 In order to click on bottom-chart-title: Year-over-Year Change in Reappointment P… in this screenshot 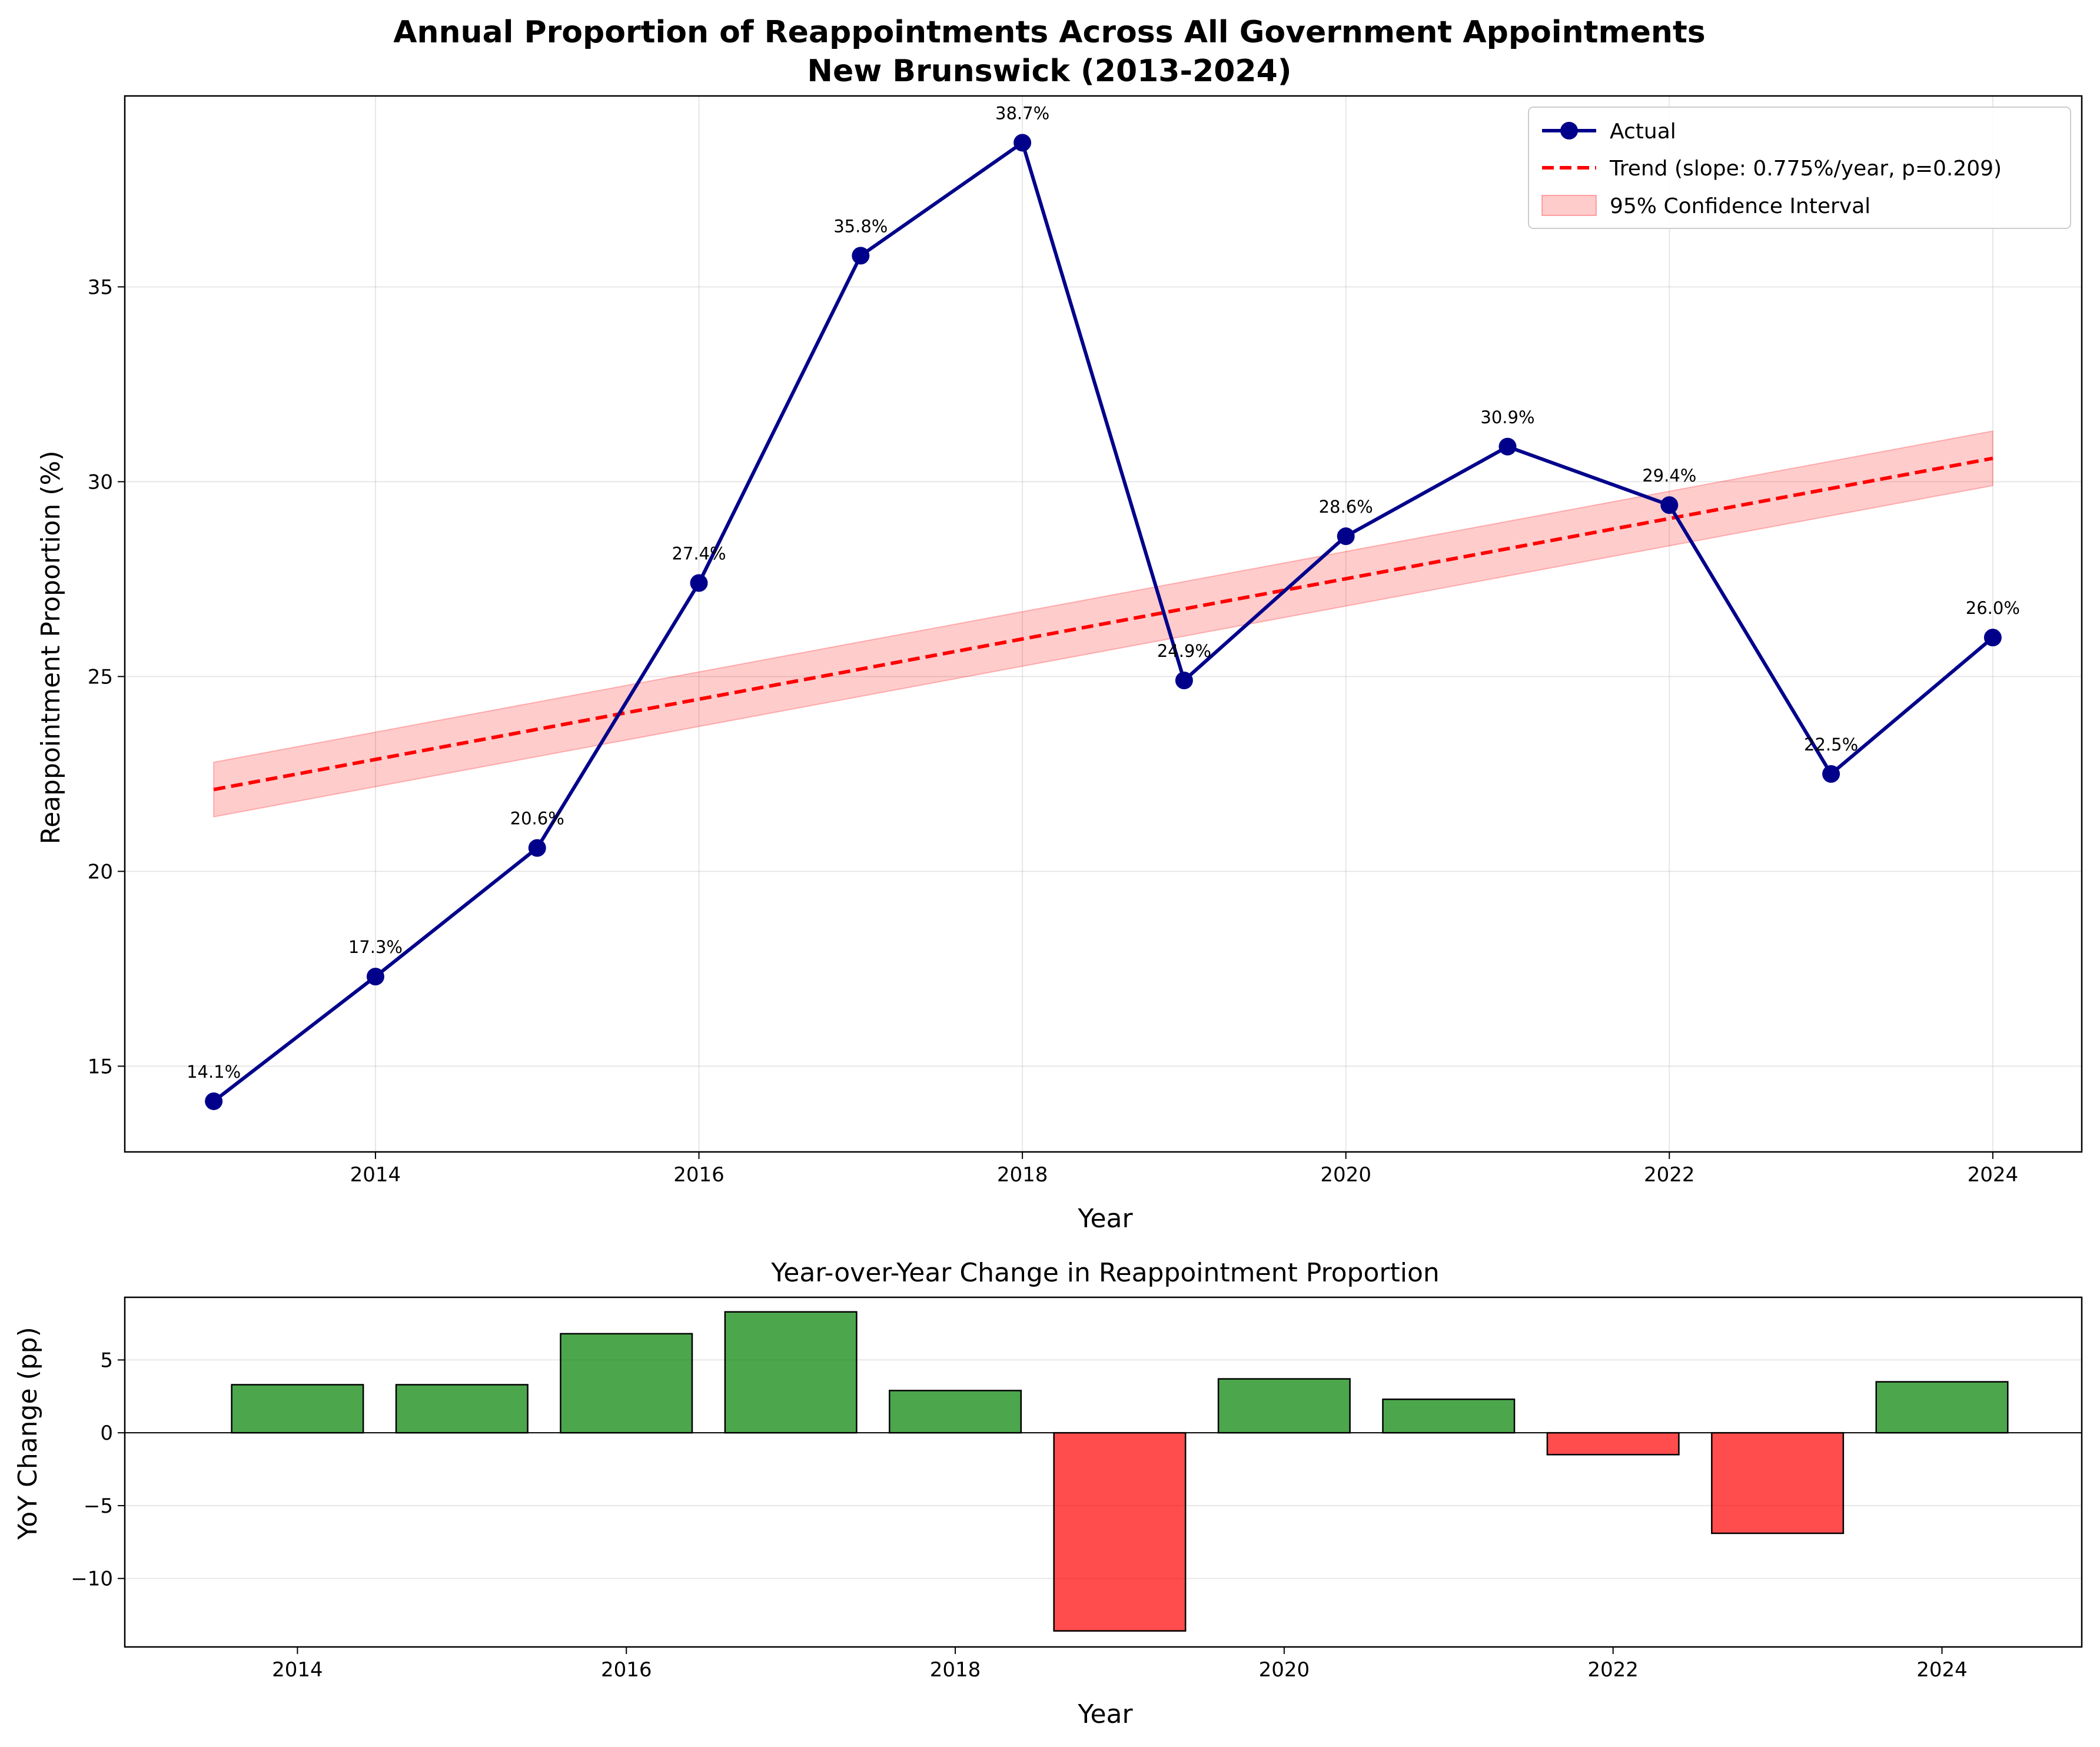, I will do `click(1105, 1273)`.